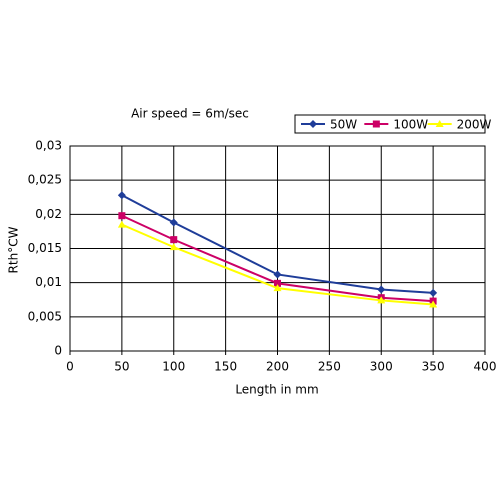  I want to click on y-tick-label: 0,03, so click(48, 146).